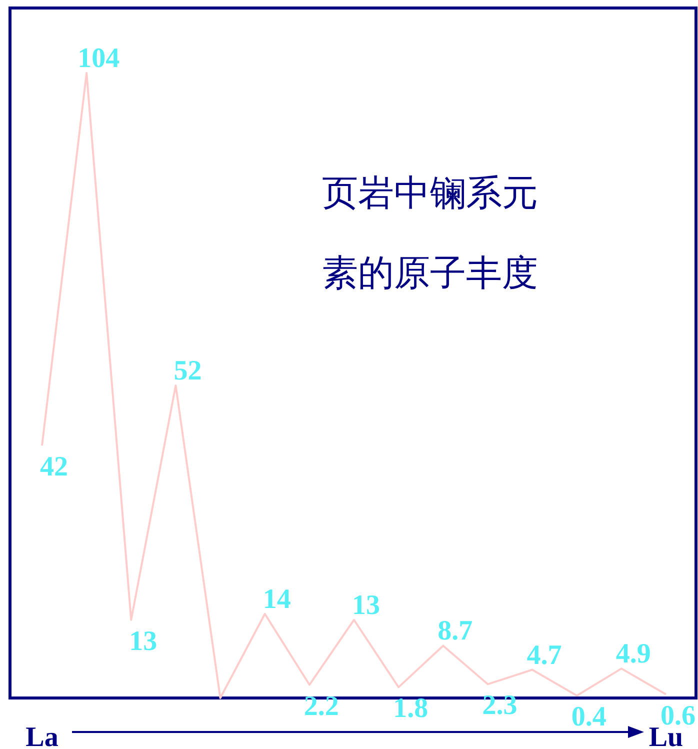  What do you see at coordinates (430, 233) in the screenshot?
I see `text: 页岩中镧系元素的原子丰度` at bounding box center [430, 233].